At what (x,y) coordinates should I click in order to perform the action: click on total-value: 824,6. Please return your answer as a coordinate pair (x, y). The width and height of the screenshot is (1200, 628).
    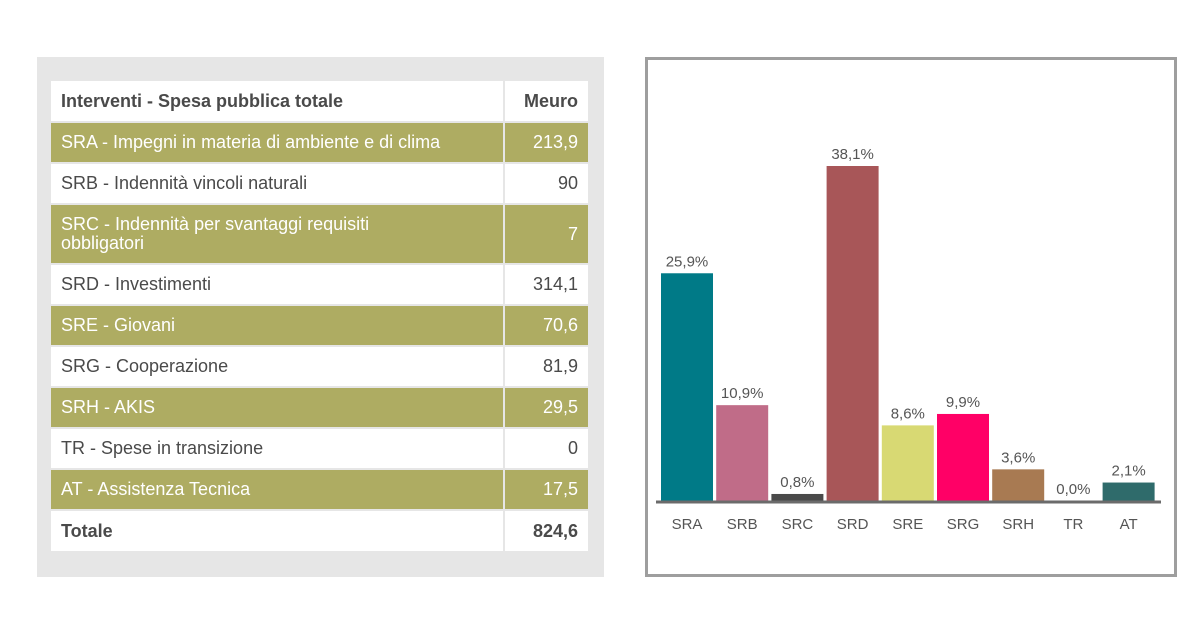
    Looking at the image, I should click on (545, 531).